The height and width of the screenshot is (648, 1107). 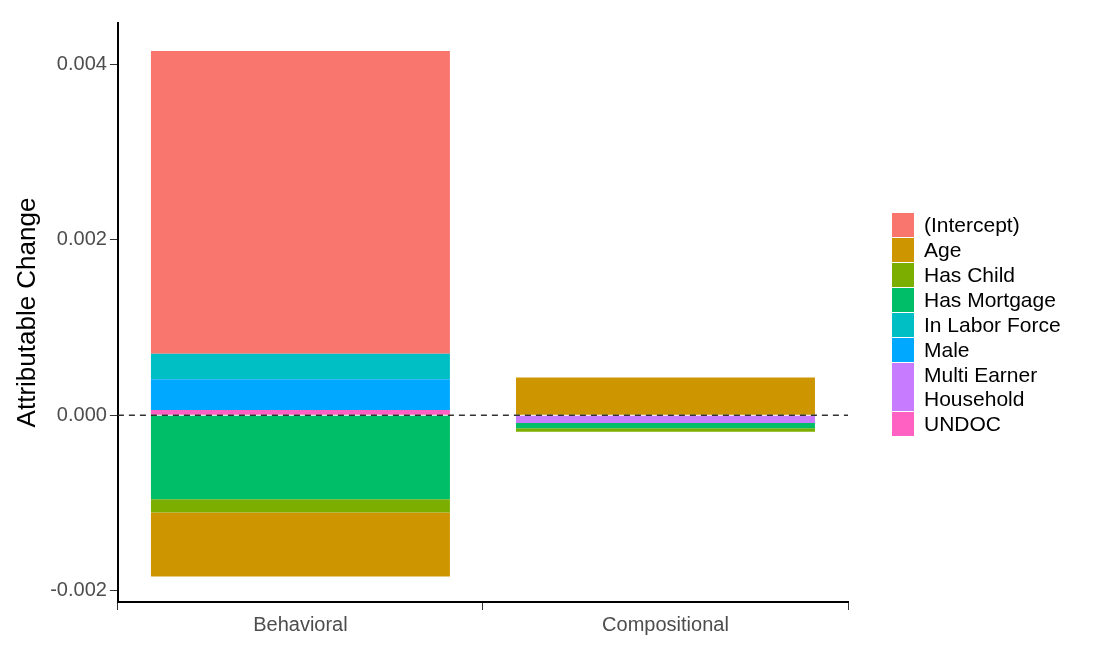 What do you see at coordinates (78, 589) in the screenshot?
I see `y-tick-label: -0.002` at bounding box center [78, 589].